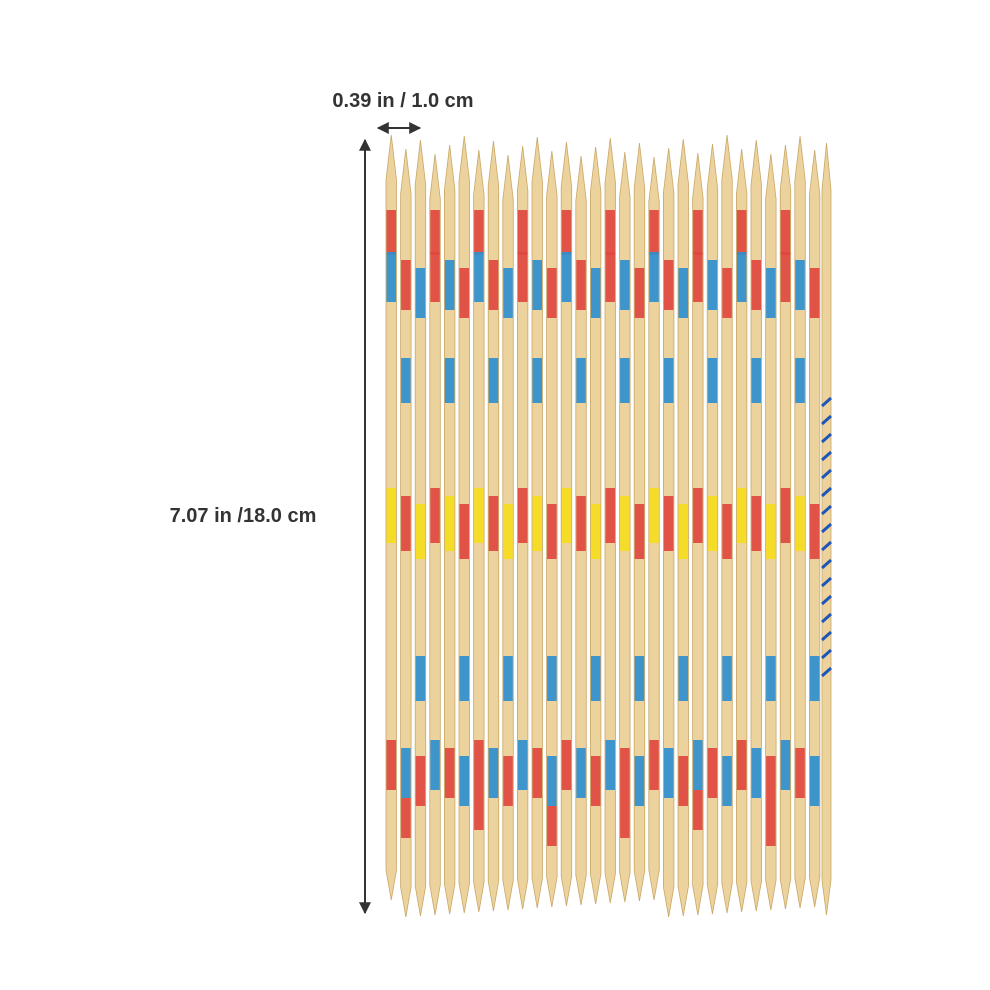  Describe the element at coordinates (402, 101) in the screenshot. I see `width-label: 0.39 in / 1.0 cm` at that location.